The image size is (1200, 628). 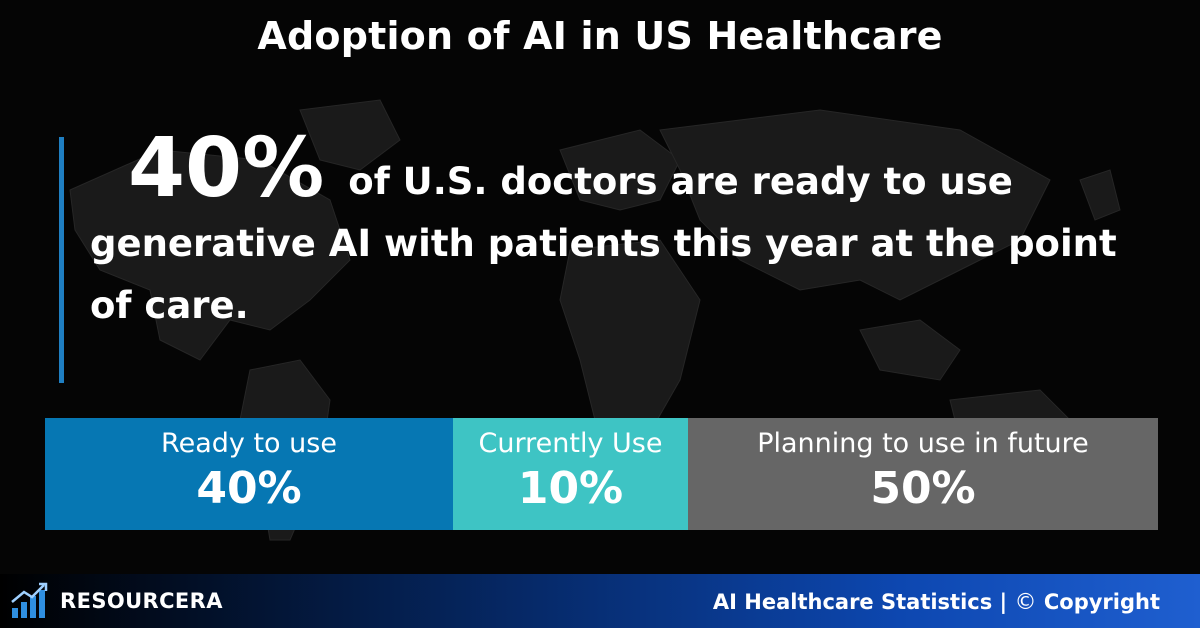 I want to click on page-title: Adoption of AI in US Healthcare, so click(x=600, y=36).